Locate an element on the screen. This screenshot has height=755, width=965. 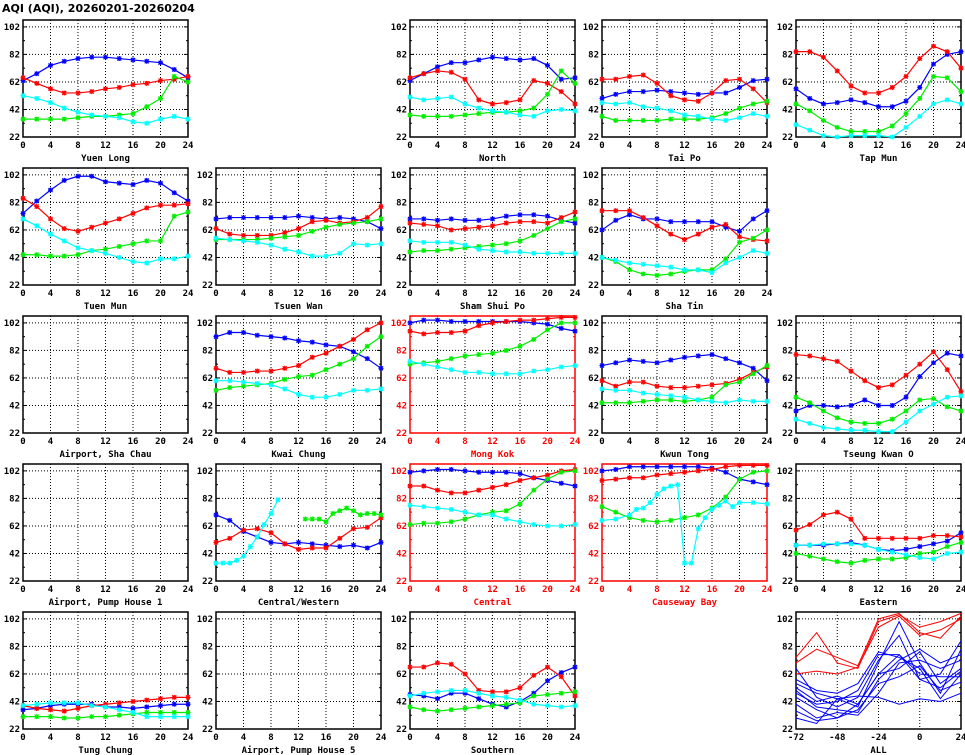
station-panel-north: 22 42 62 82 102 0 4 8 12 16 20 24 North is located at coordinates (486, 91).